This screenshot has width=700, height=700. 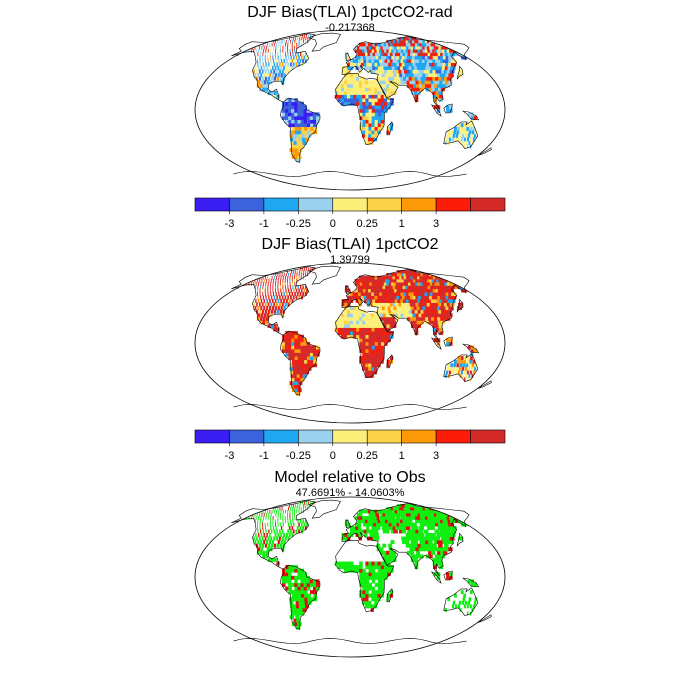 I want to click on panel1-subtitle: -0.217368, so click(x=350, y=28).